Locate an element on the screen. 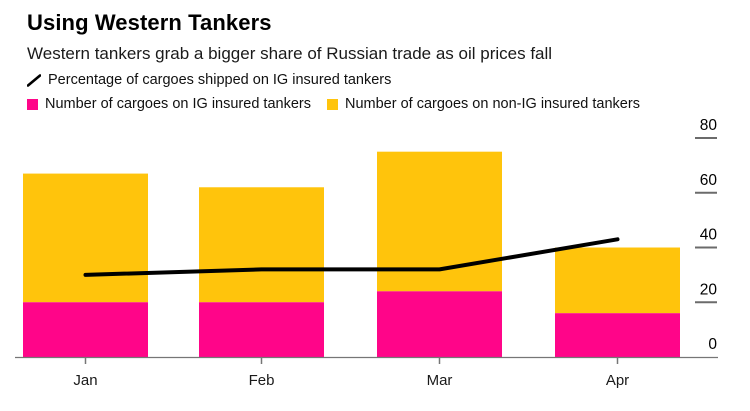 This screenshot has height=411, width=750. bar-ig-feb is located at coordinates (261, 329).